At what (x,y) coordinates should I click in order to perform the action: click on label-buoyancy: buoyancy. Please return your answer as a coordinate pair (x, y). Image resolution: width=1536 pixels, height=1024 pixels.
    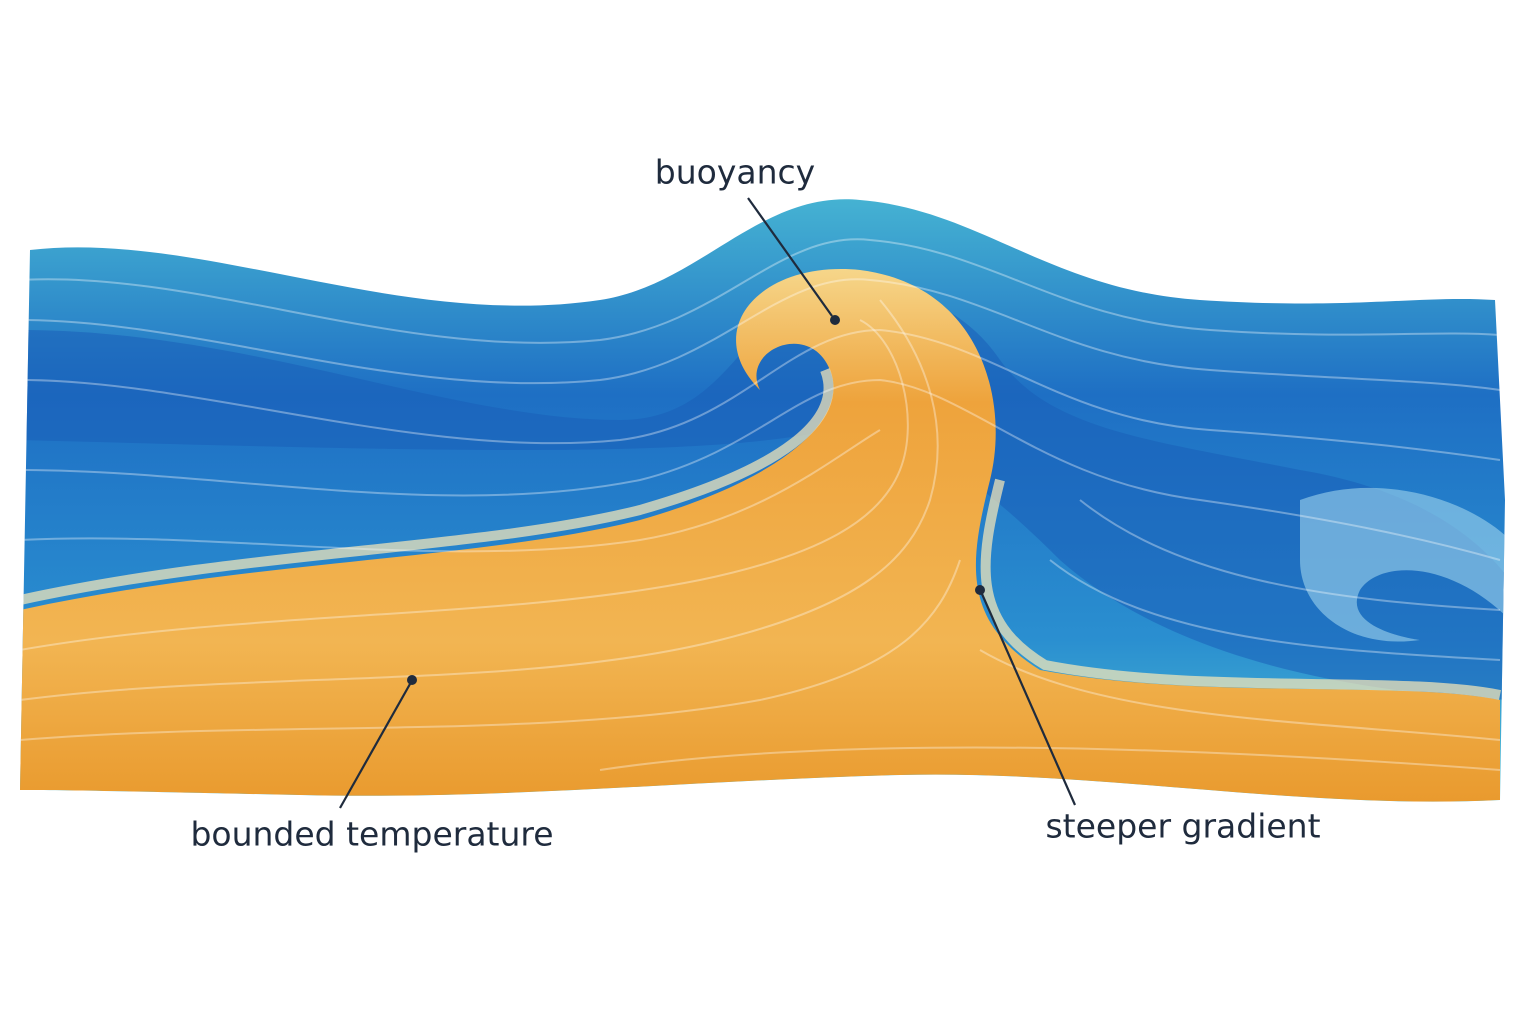
    Looking at the image, I should click on (735, 172).